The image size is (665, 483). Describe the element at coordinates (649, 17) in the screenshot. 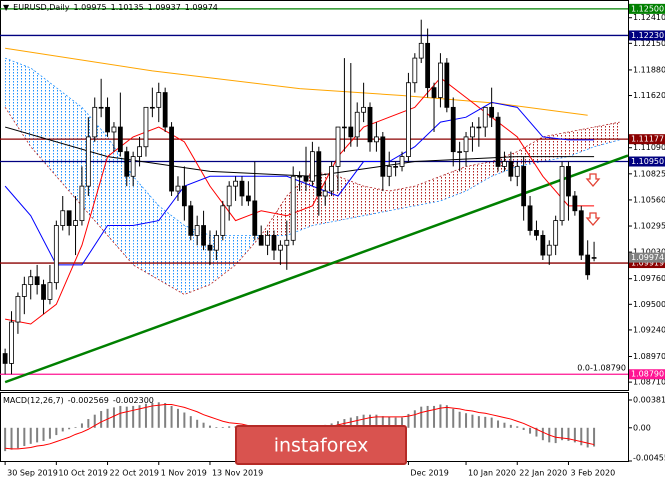

I see `y-tick-label: 1.12410` at that location.